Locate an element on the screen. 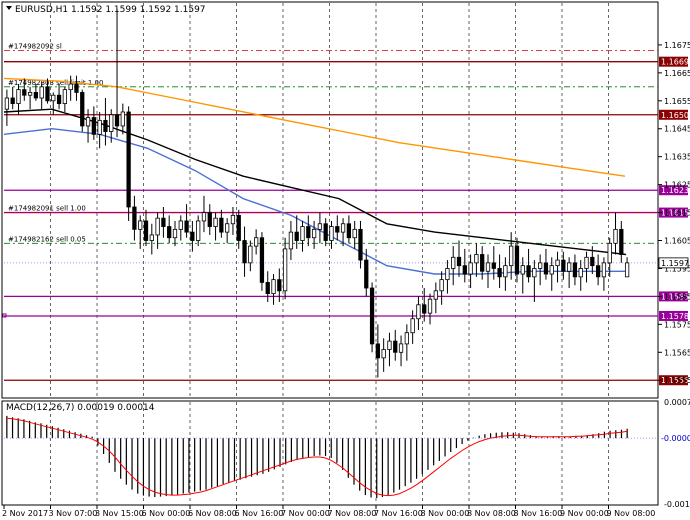 Image resolution: width=690 pixels, height=520 pixels. level-price-label: 1.1555 is located at coordinates (675, 380).